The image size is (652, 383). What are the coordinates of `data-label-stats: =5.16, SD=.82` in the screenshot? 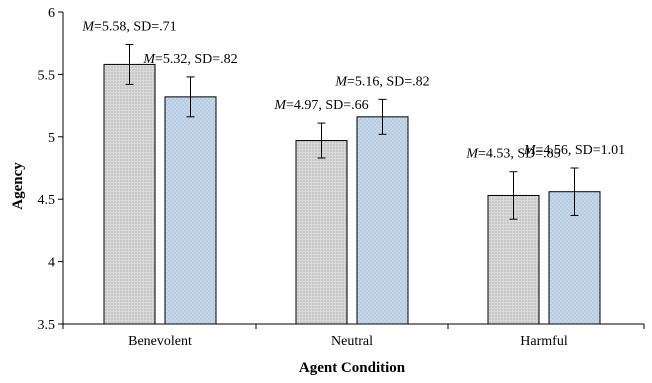 It's located at (388, 81).